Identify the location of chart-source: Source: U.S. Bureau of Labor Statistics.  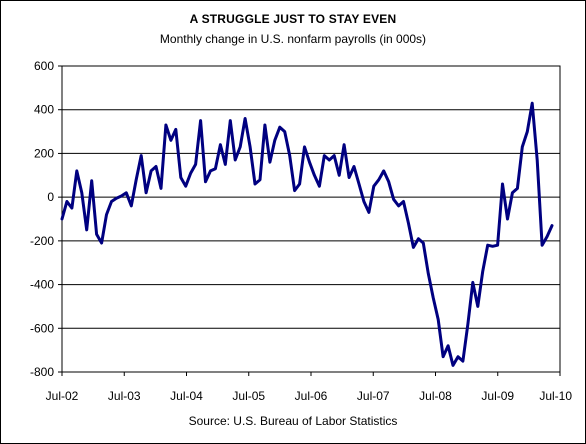
(293, 421).